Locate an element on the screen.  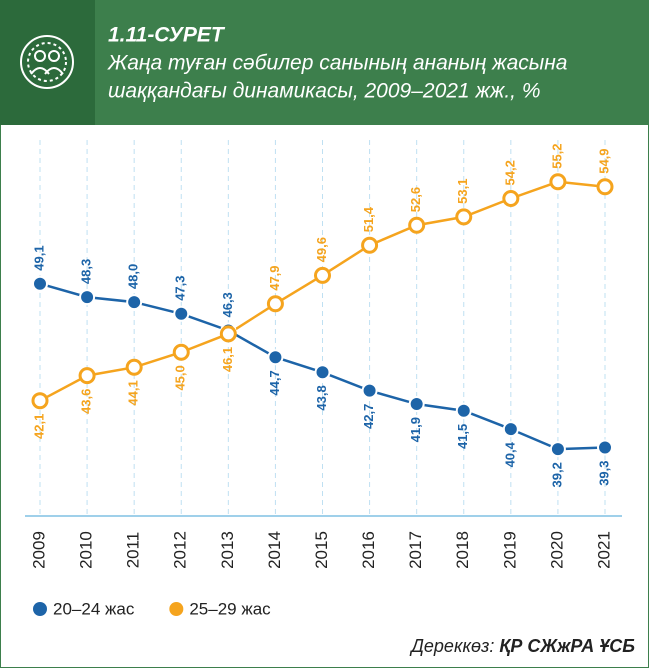
icon-box is located at coordinates (47, 62).